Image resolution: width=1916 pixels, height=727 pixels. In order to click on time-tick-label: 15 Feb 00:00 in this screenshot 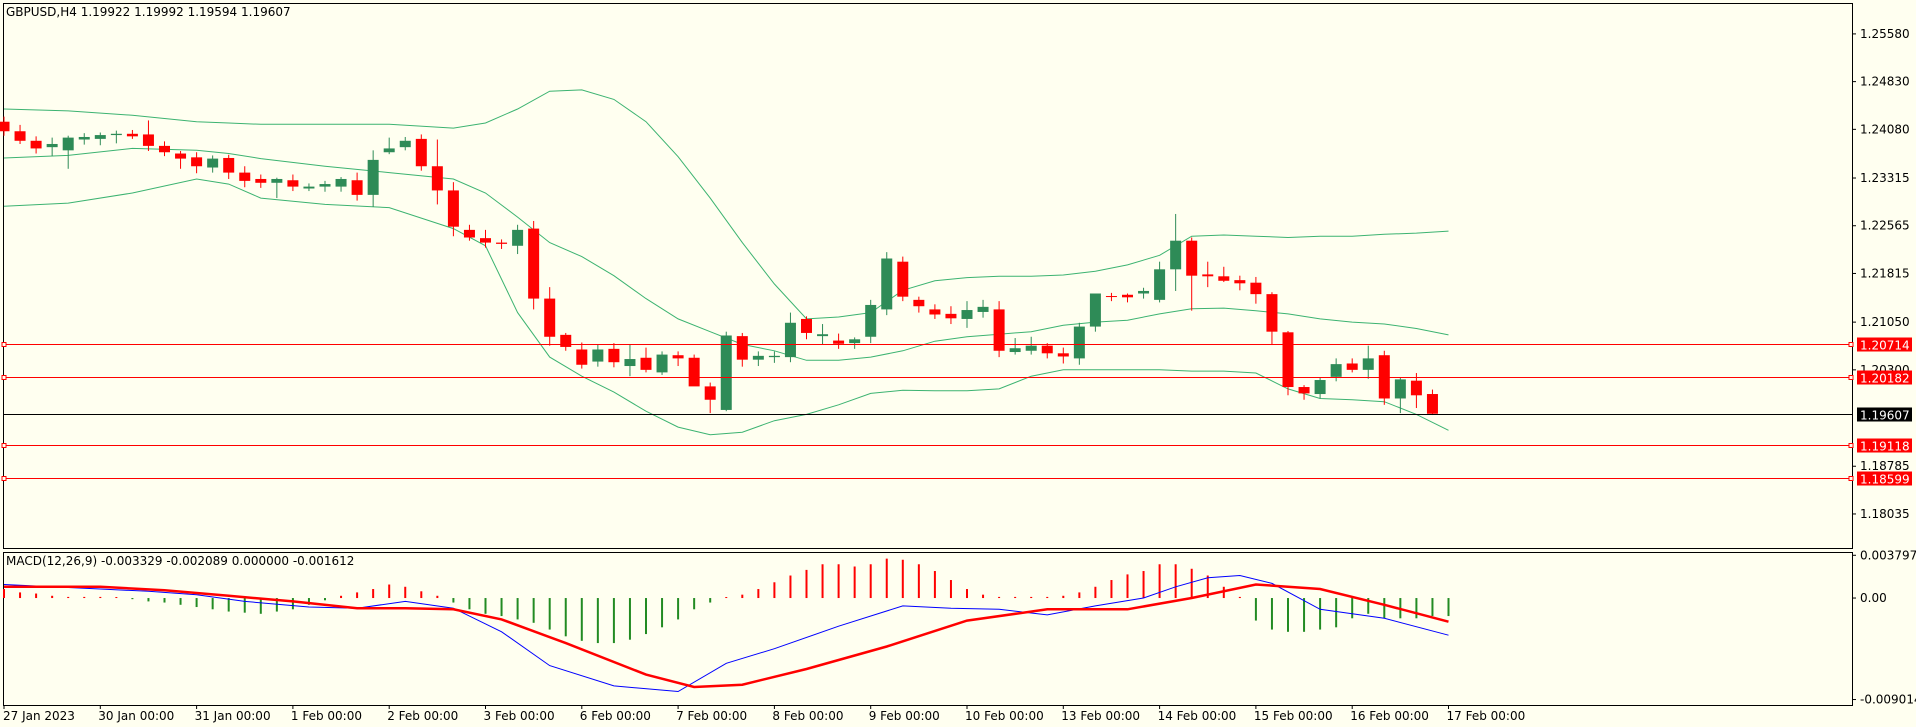, I will do `click(1293, 716)`.